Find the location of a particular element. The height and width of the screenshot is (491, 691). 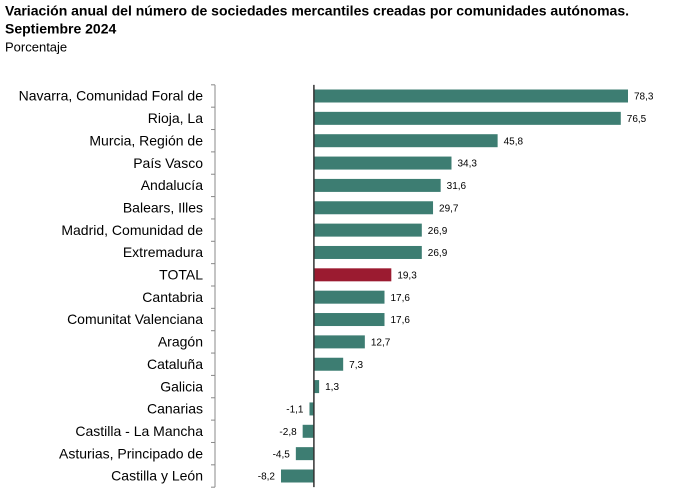

value-label: 45,8 is located at coordinates (514, 141).